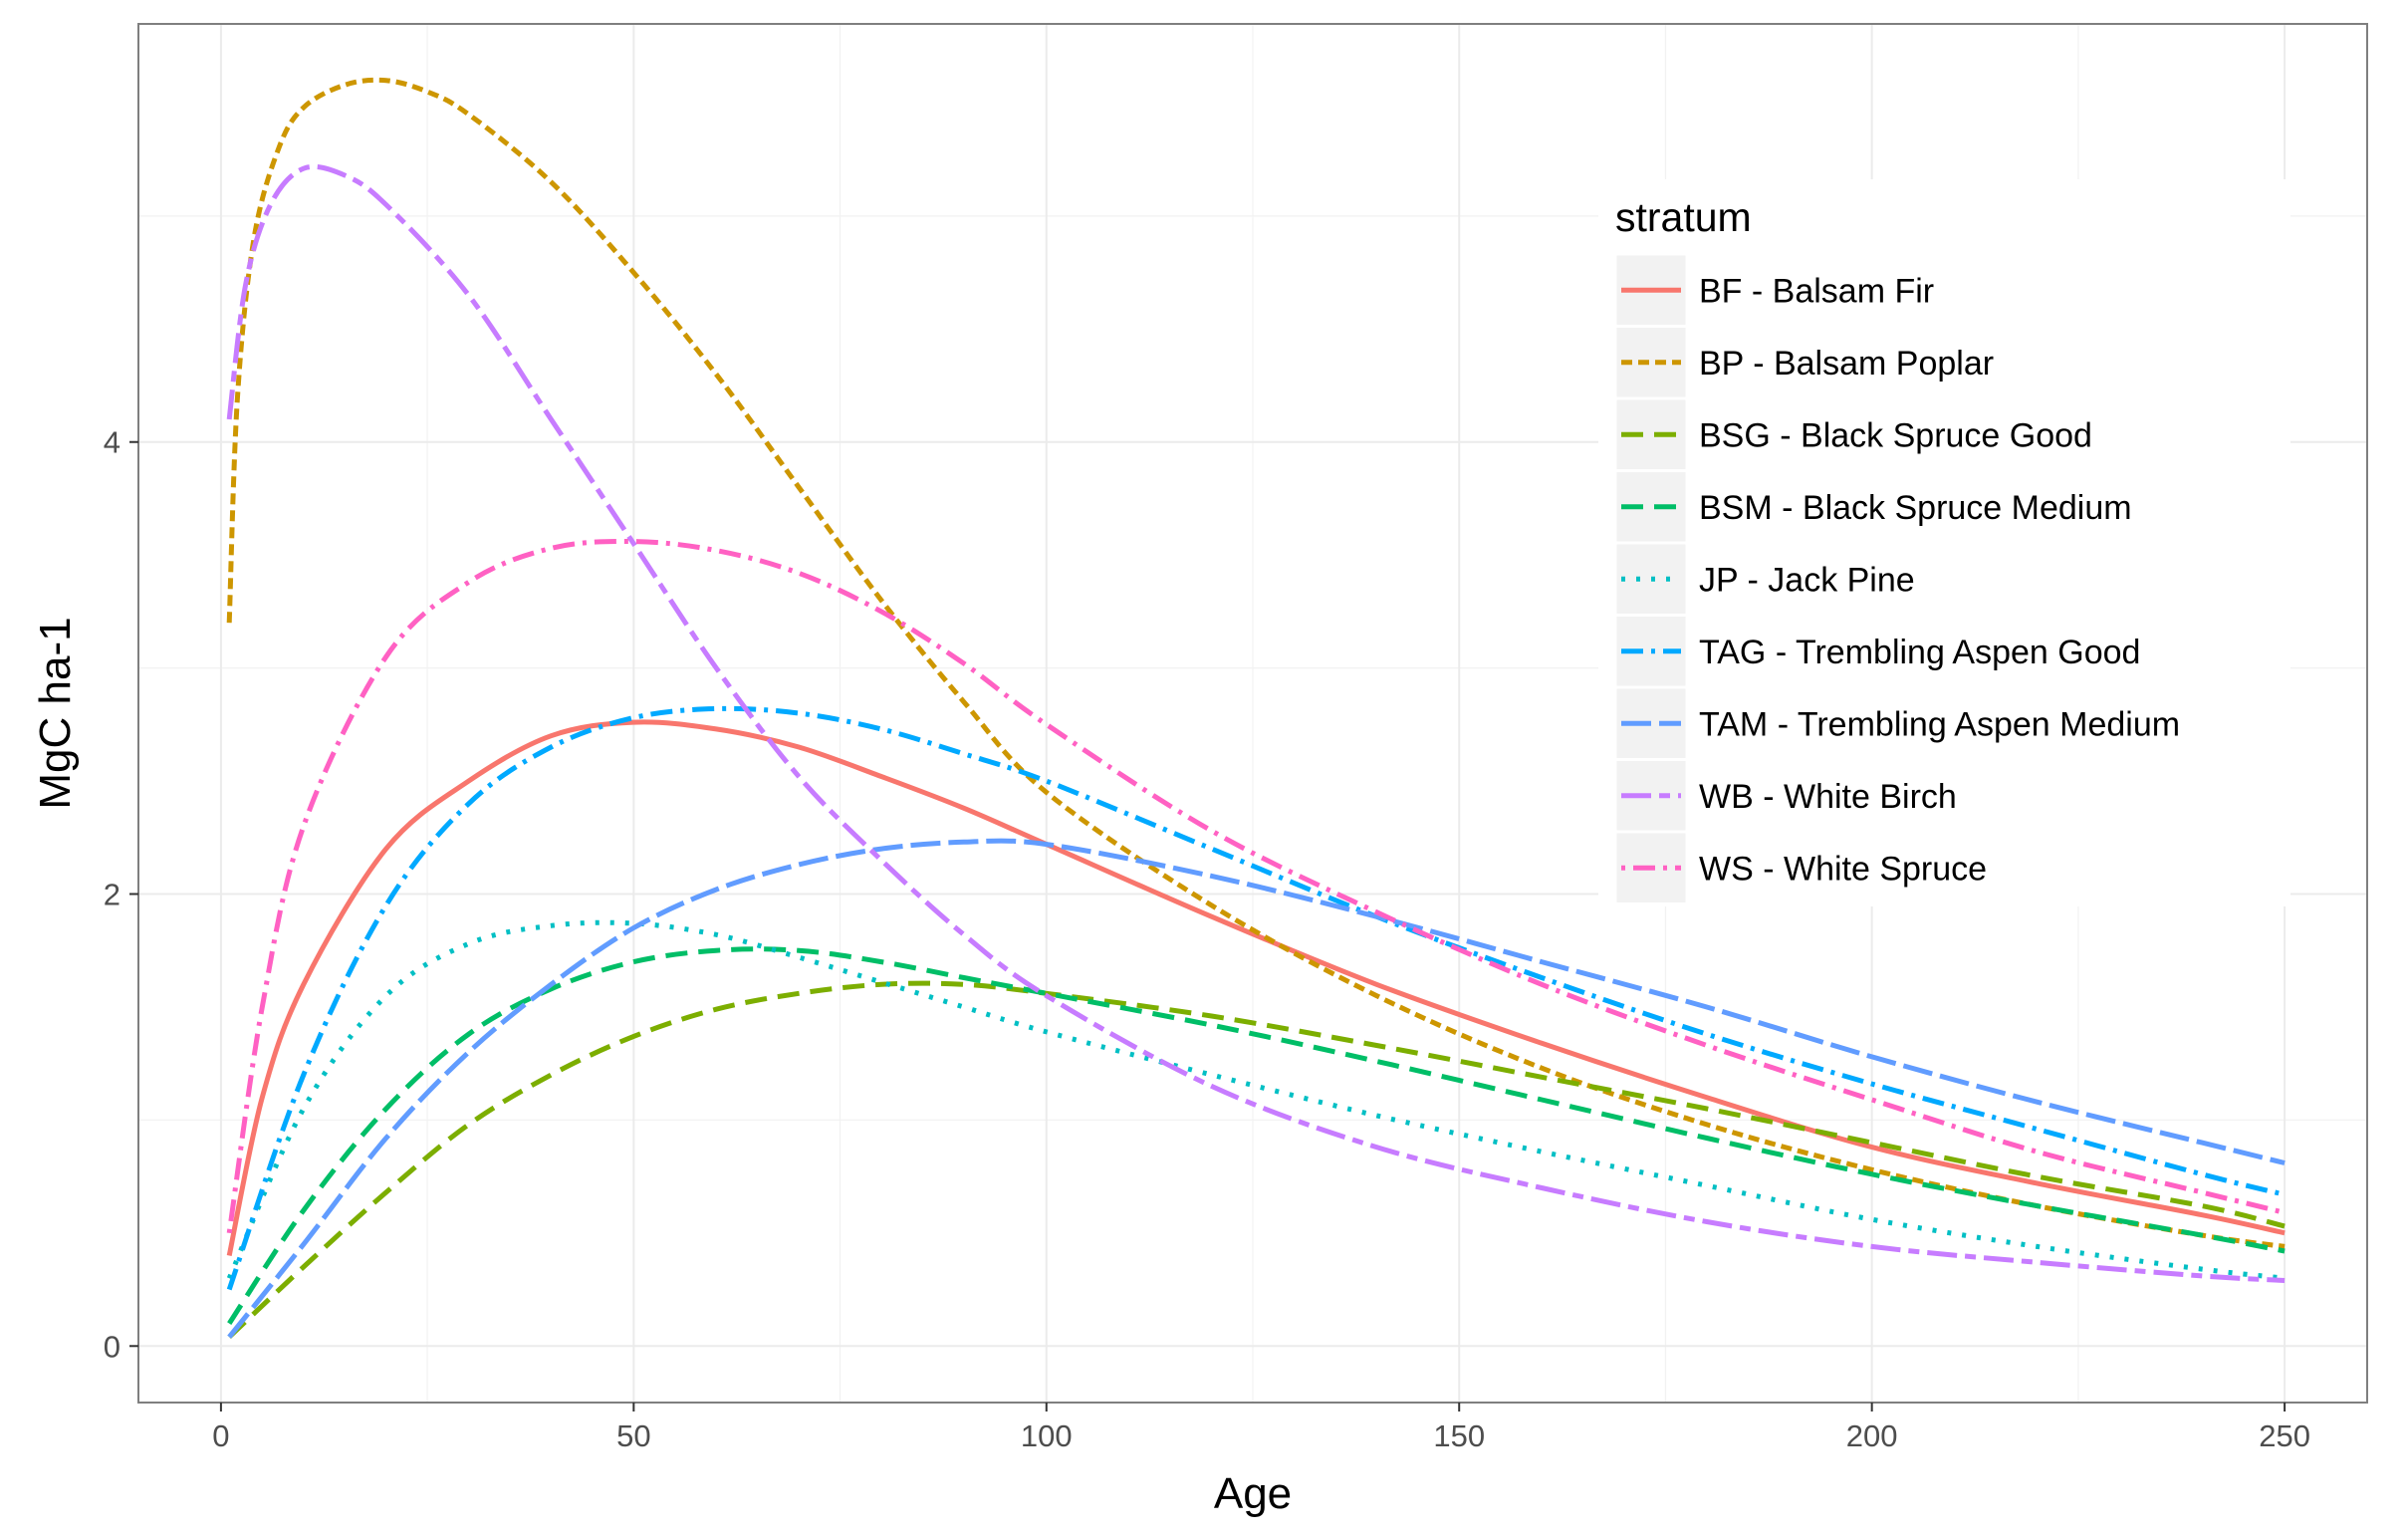 The height and width of the screenshot is (1540, 2408). What do you see at coordinates (633, 1435) in the screenshot?
I see `x-tick-label: 50` at bounding box center [633, 1435].